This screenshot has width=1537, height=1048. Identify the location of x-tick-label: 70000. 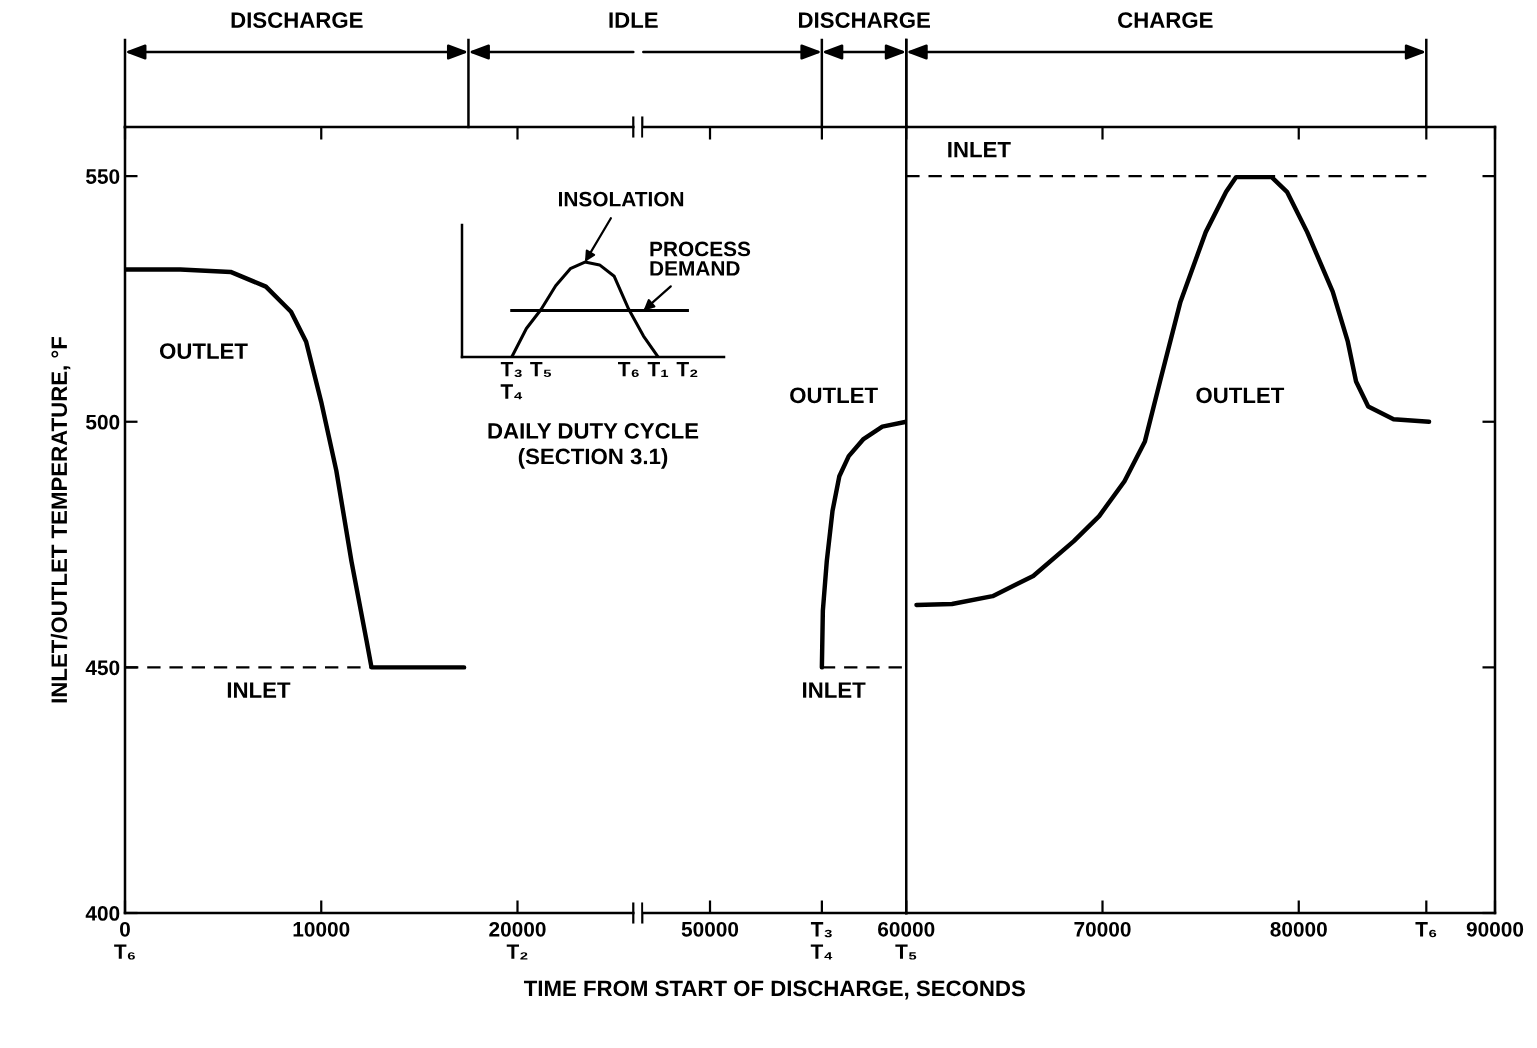
(1102, 929).